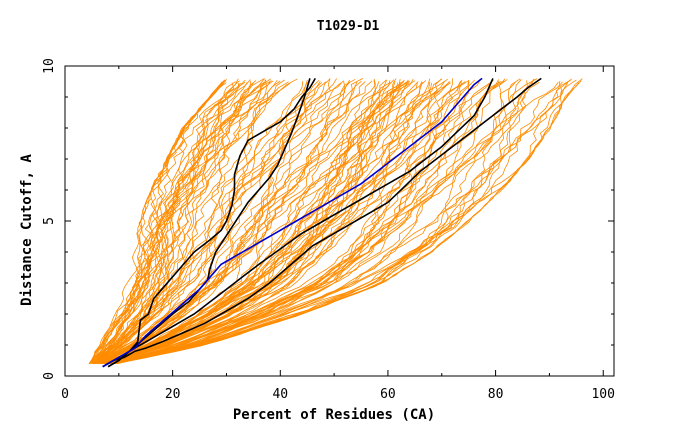 The image size is (680, 440). What do you see at coordinates (348, 26) in the screenshot?
I see `chart-title: T1029-D1` at bounding box center [348, 26].